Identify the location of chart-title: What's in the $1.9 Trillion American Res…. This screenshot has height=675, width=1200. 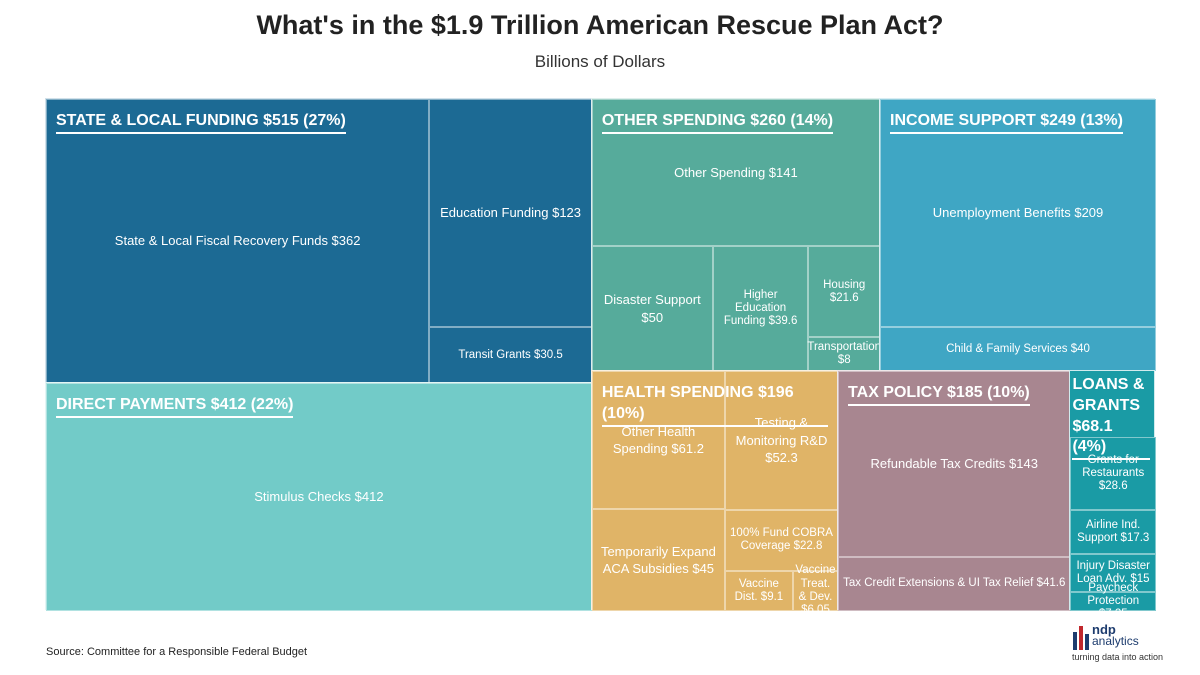
(600, 25).